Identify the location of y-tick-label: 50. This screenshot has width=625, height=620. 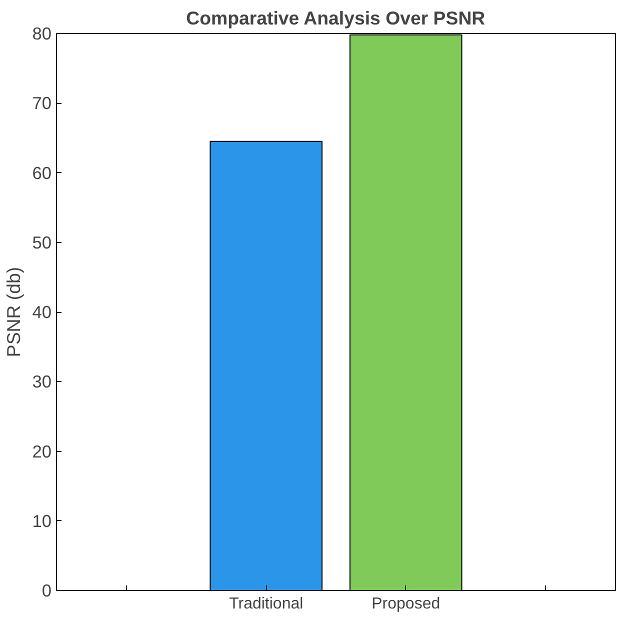
(42, 242).